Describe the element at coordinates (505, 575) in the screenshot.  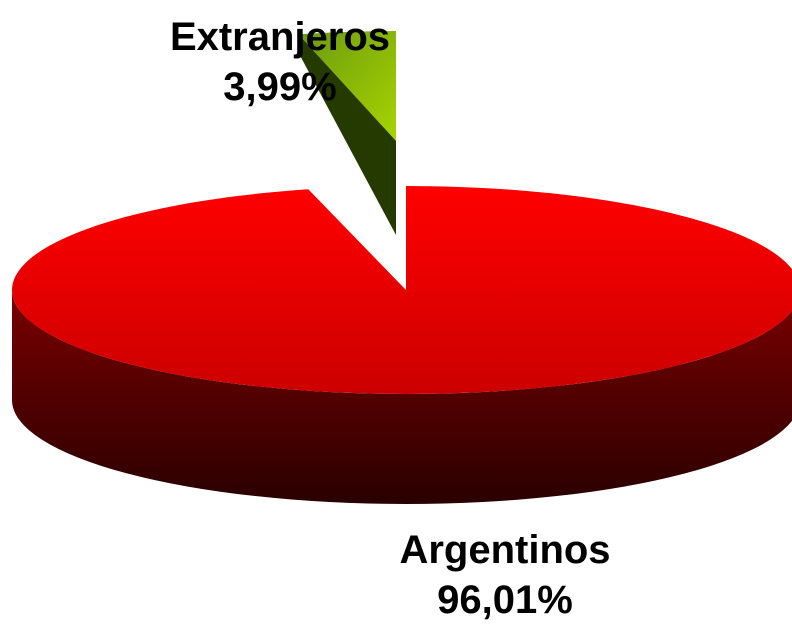
I see `slice-label-argentinos: Argentinos 96,01%` at that location.